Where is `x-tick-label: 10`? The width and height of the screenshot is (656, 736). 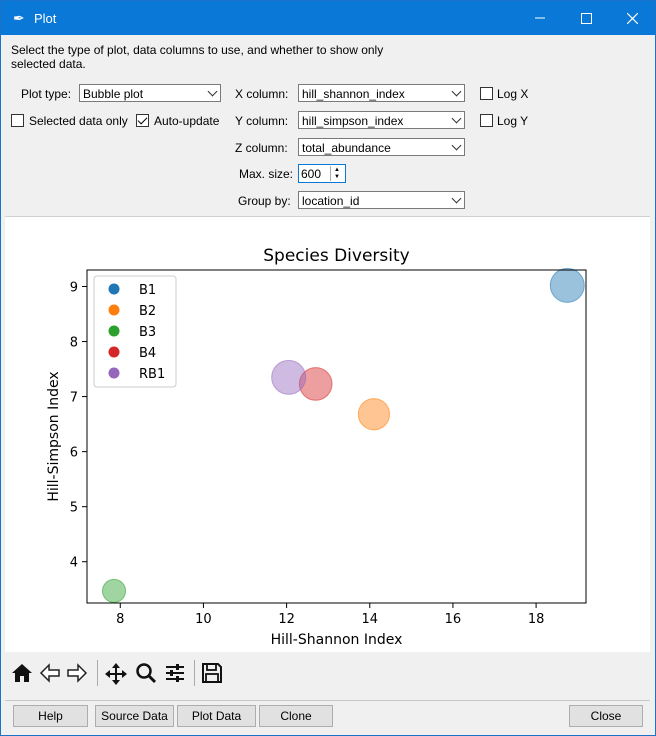 x-tick-label: 10 is located at coordinates (203, 619).